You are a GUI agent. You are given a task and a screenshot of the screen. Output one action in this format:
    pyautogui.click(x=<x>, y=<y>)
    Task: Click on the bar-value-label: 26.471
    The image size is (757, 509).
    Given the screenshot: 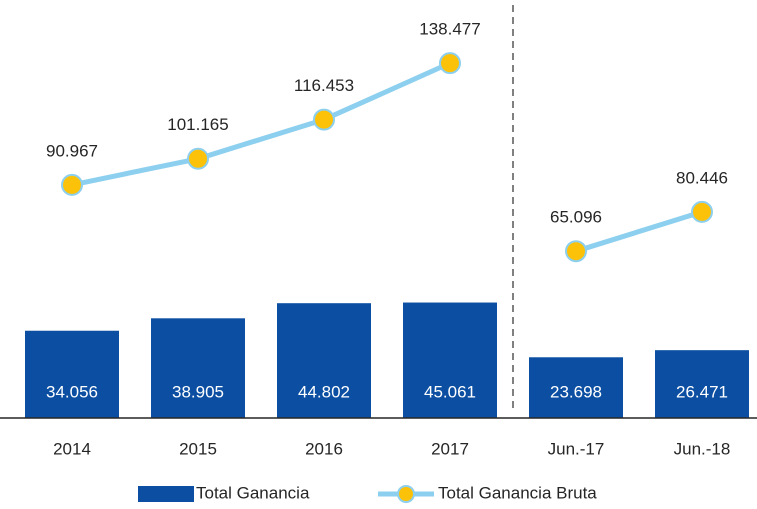 What is the action you would take?
    pyautogui.click(x=702, y=391)
    